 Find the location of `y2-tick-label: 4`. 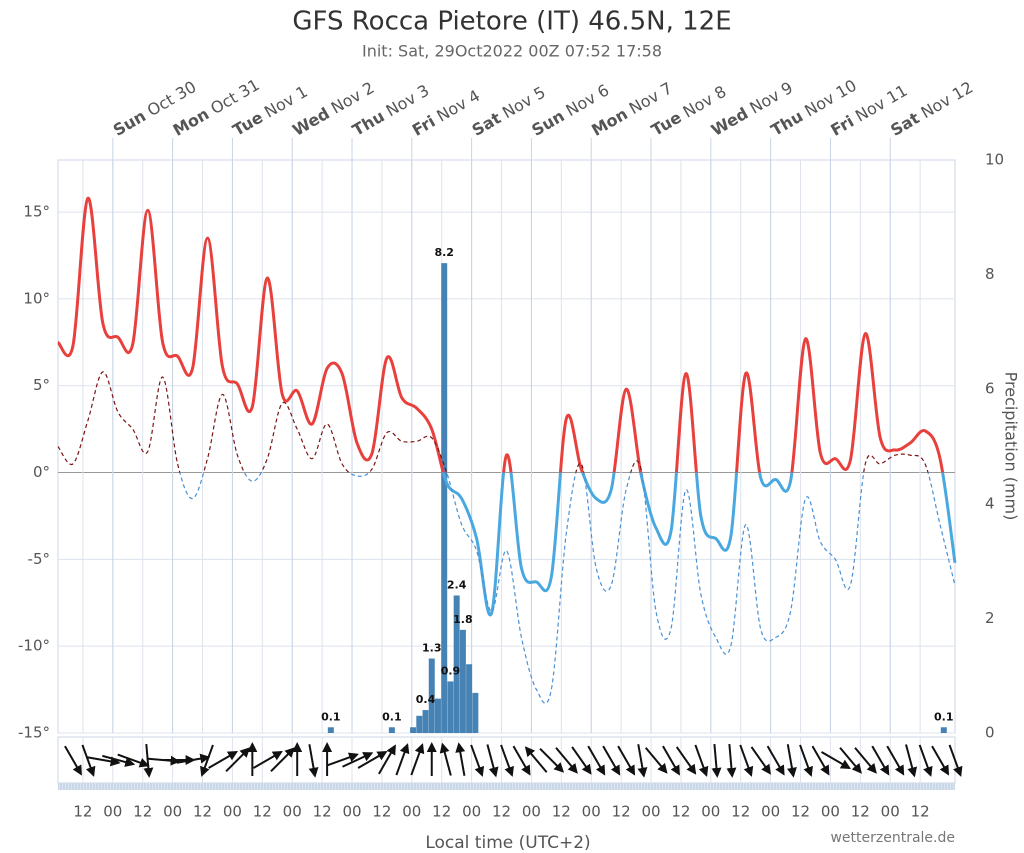

y2-tick-label: 4 is located at coordinates (990, 503).